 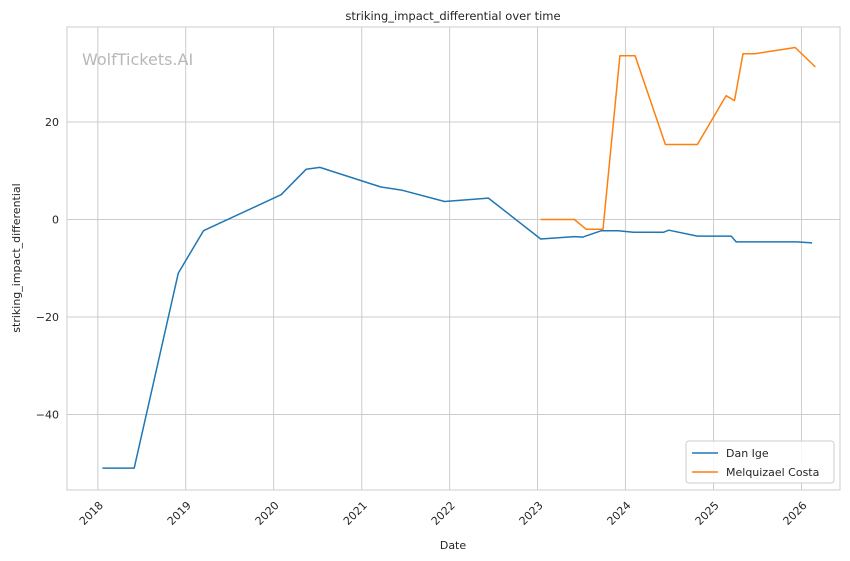 I want to click on x-tick-label: 2024, so click(x=619, y=513).